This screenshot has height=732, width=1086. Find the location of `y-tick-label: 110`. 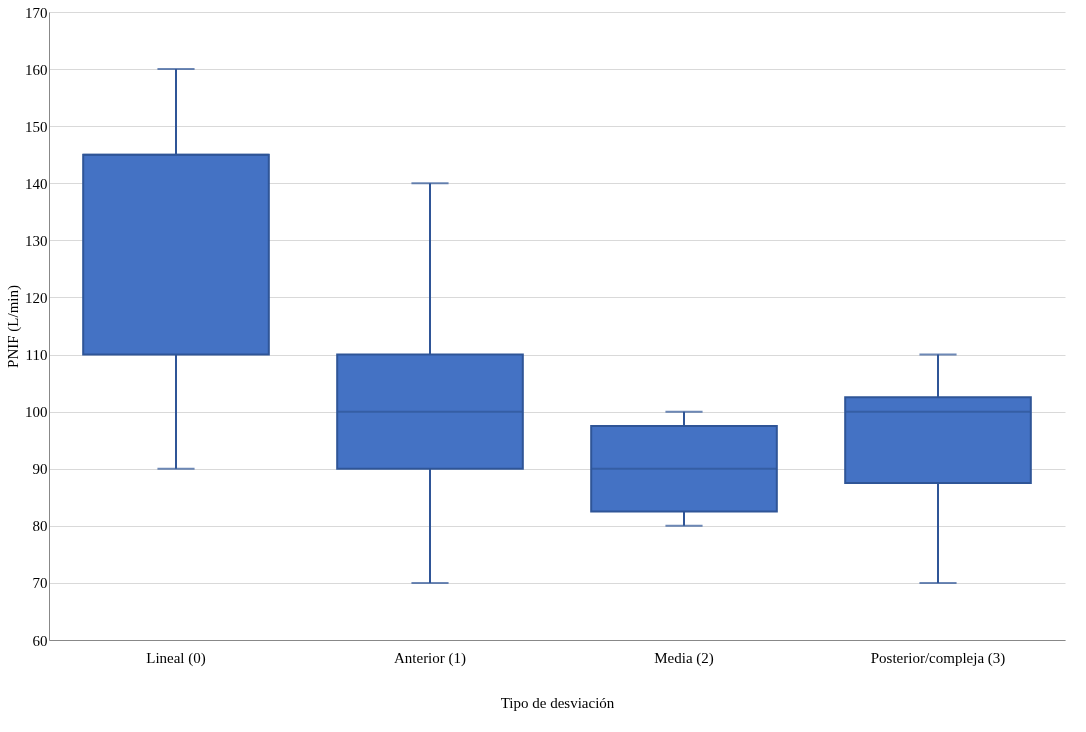

y-tick-label: 110 is located at coordinates (36, 355).